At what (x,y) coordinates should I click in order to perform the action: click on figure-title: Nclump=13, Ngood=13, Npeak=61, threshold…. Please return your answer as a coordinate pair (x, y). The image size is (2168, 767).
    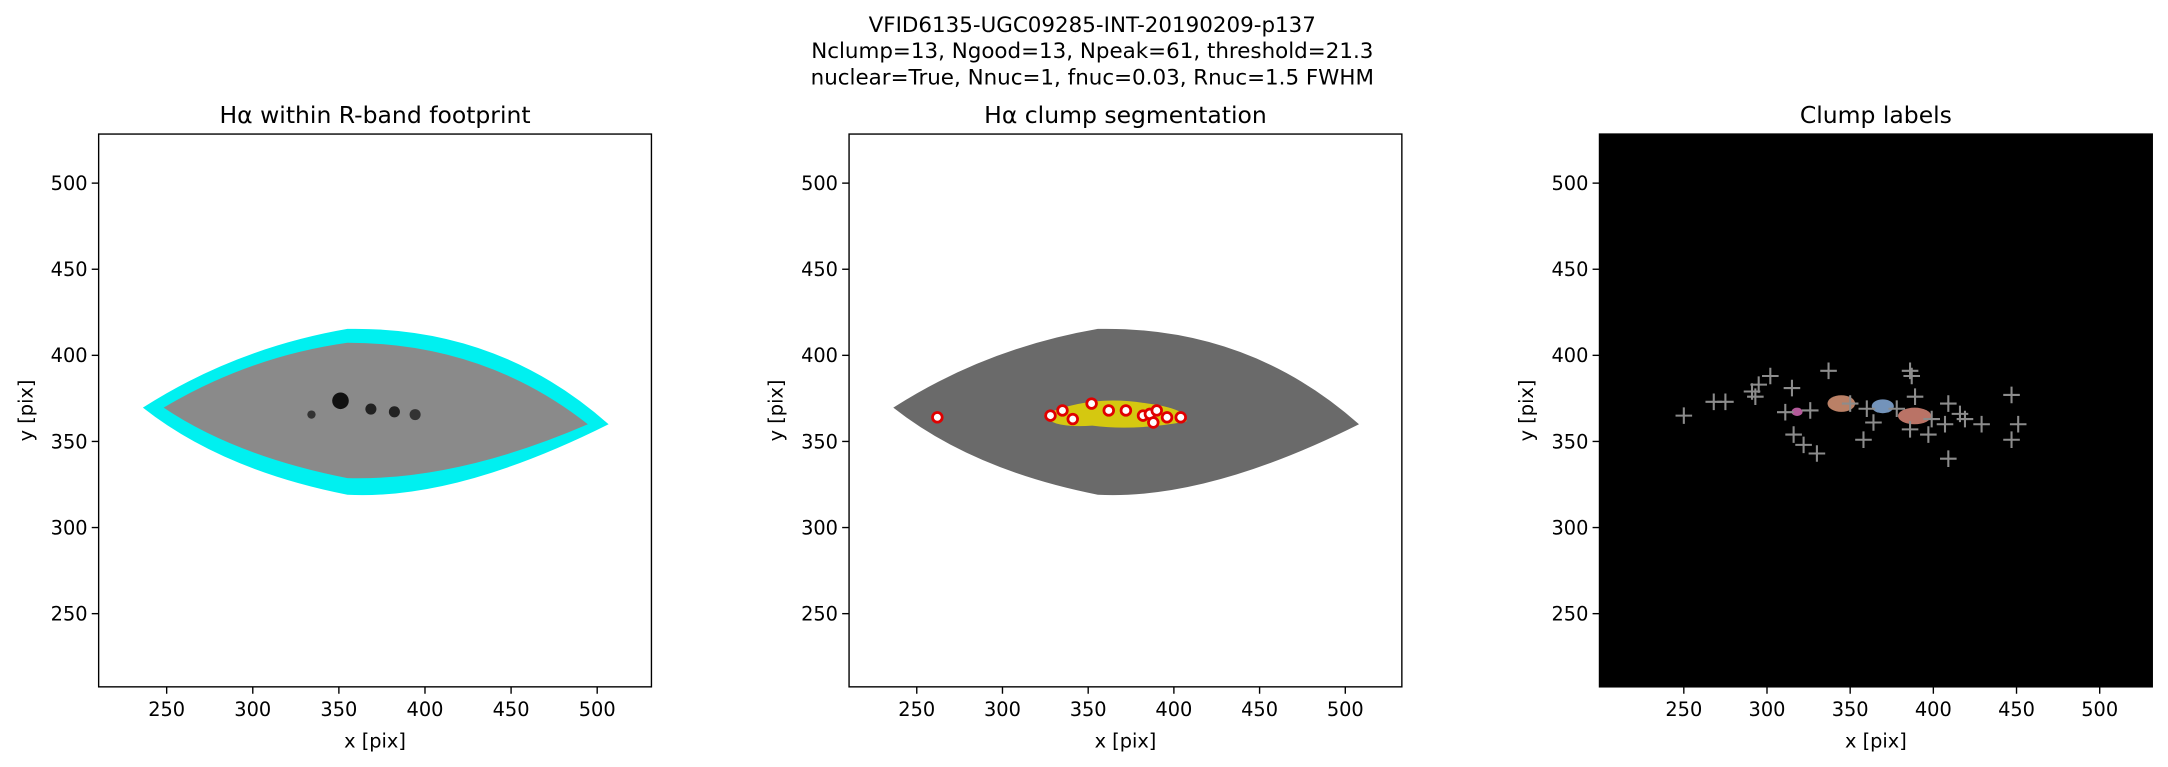
    Looking at the image, I should click on (1092, 51).